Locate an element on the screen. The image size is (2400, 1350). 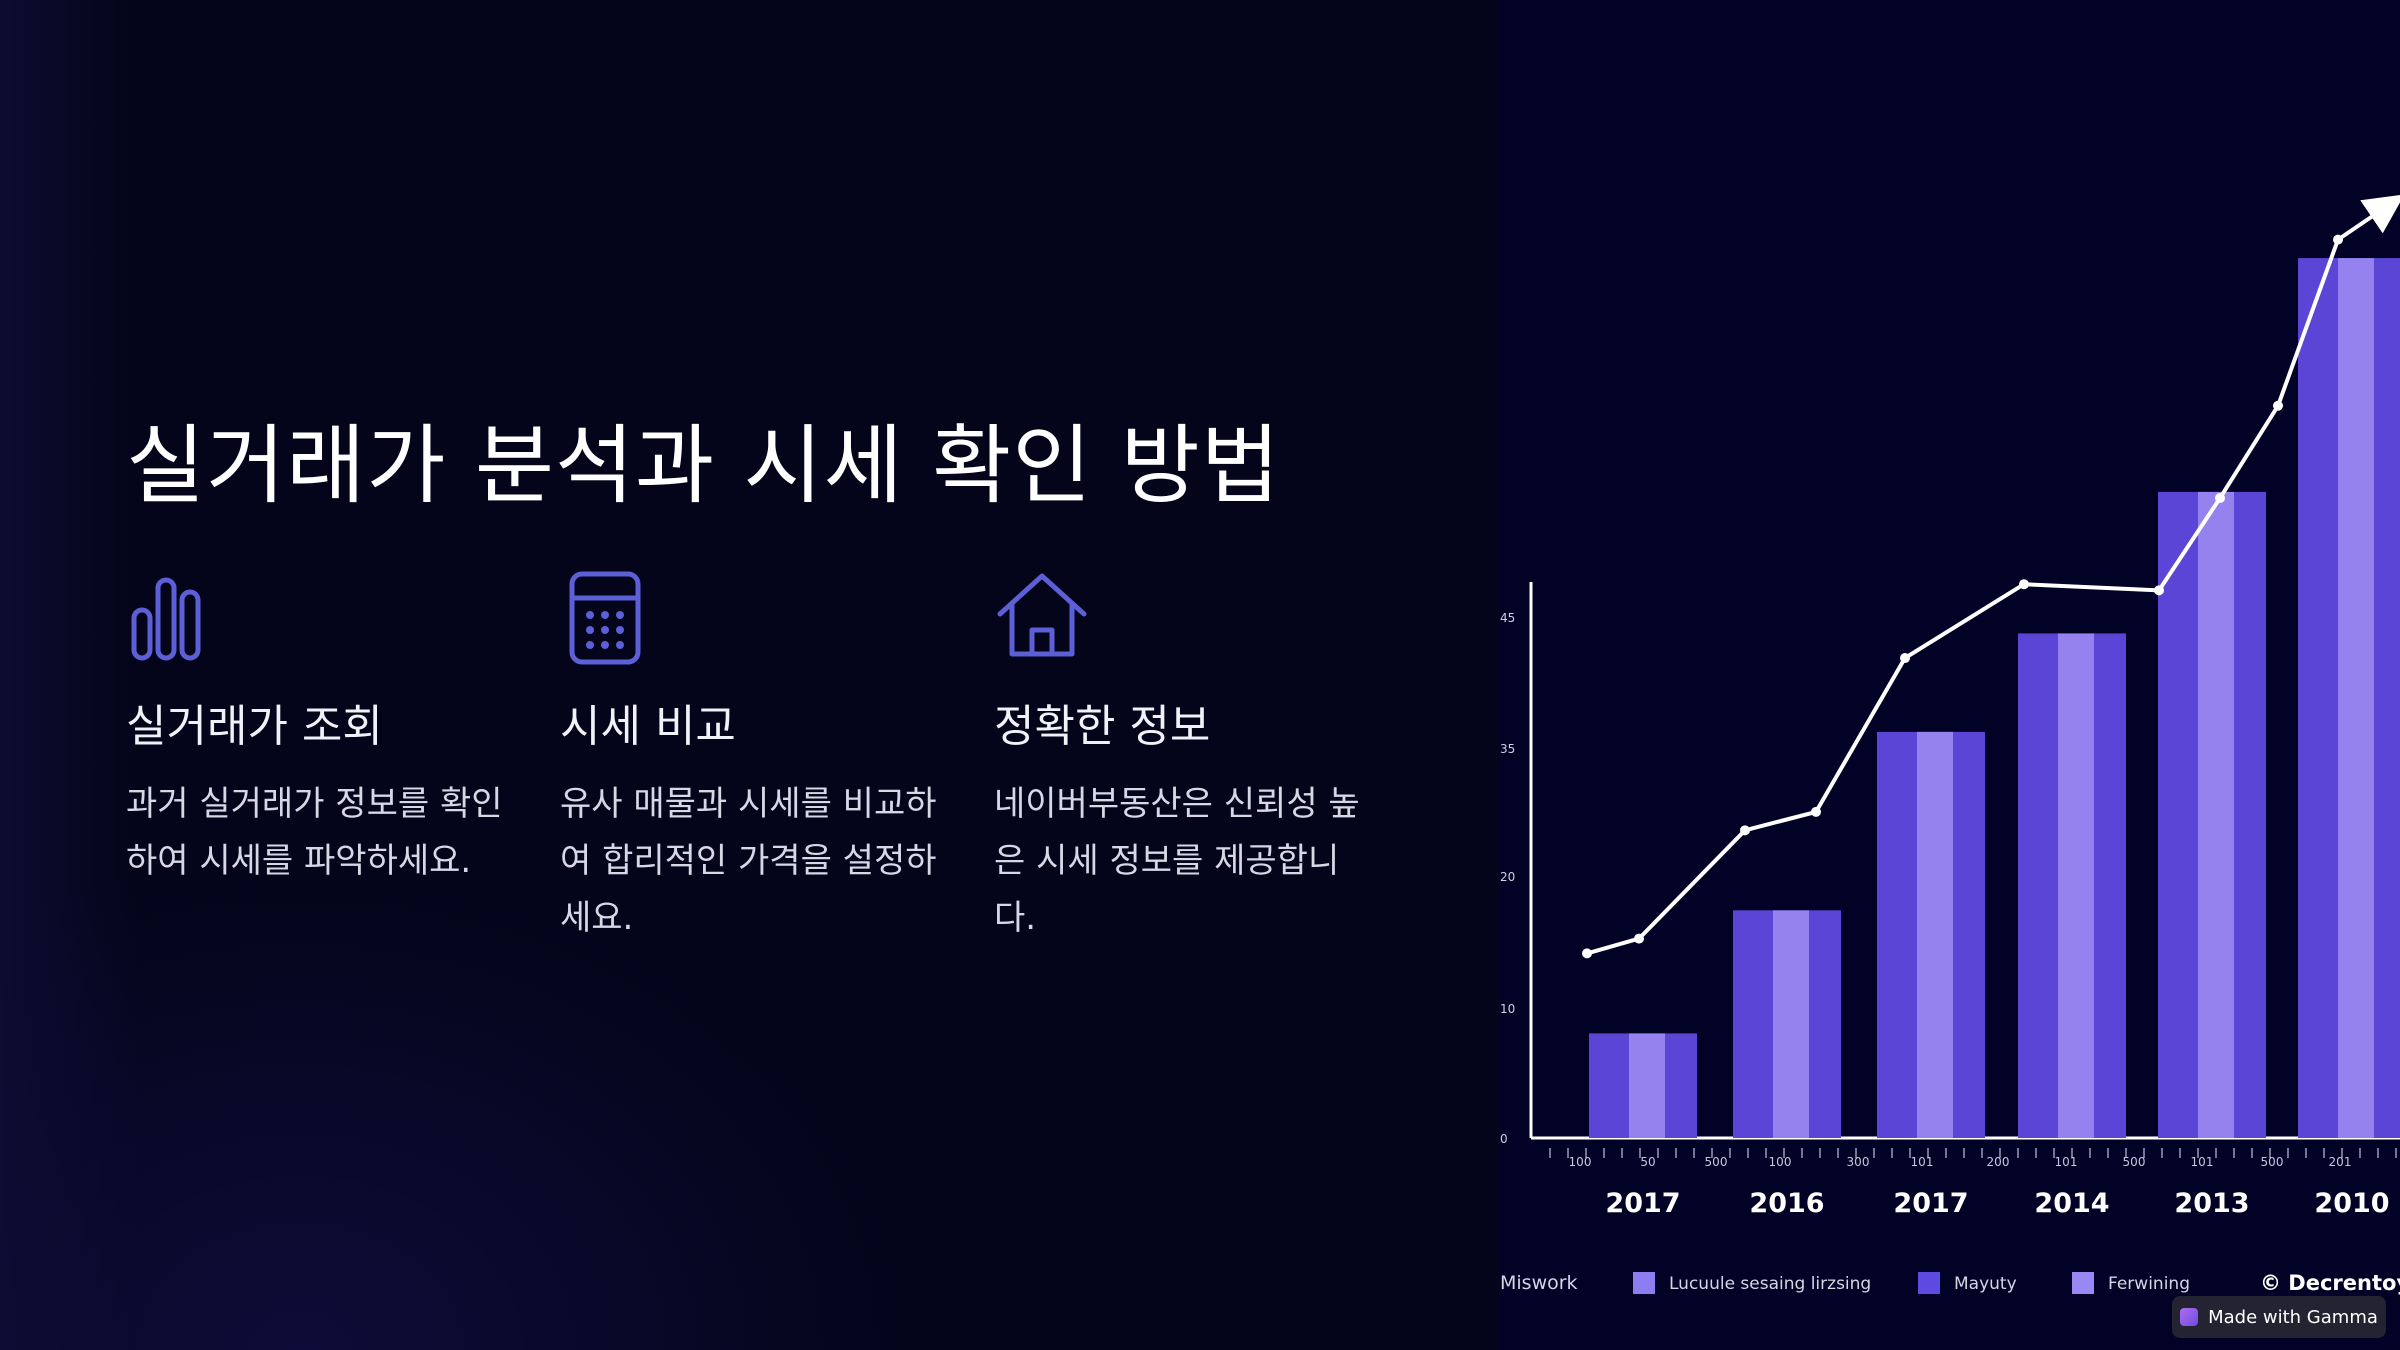
legend-lead: Miswork is located at coordinates (1539, 1283).